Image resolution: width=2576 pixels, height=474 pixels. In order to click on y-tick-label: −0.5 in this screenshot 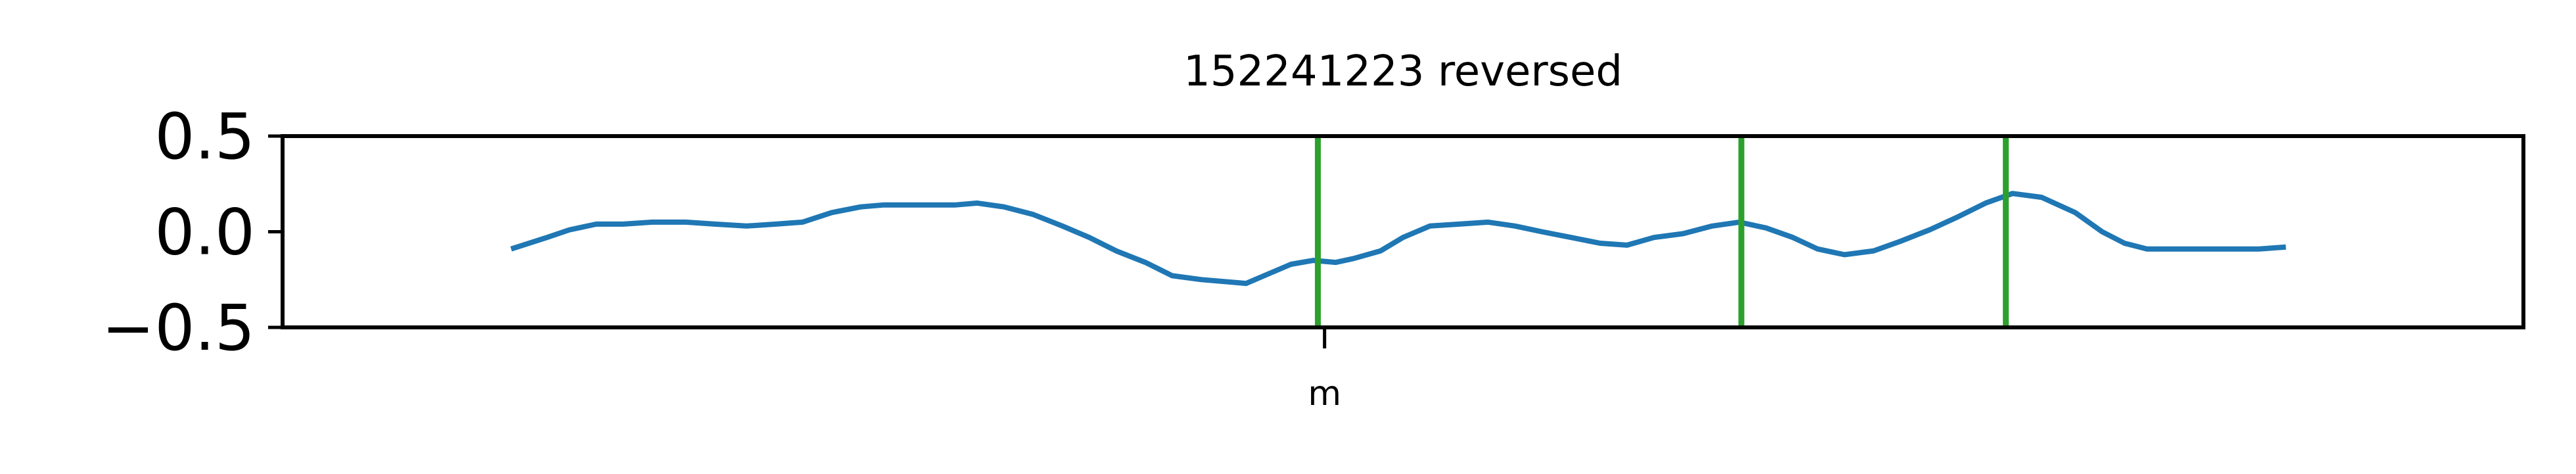, I will do `click(178, 328)`.